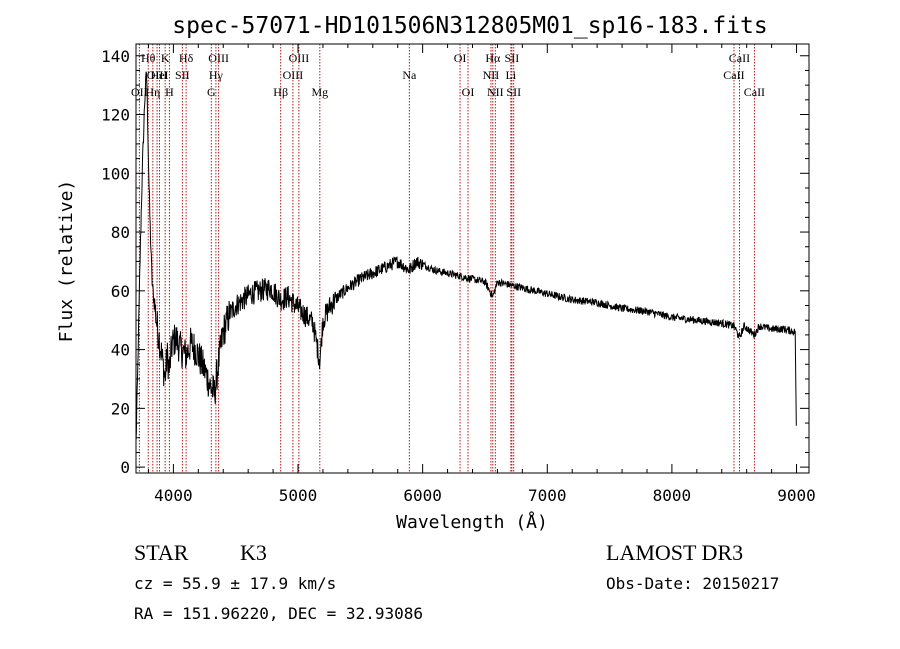 The image size is (900, 649). Describe the element at coordinates (161, 552) in the screenshot. I see `object-class: STAR` at that location.